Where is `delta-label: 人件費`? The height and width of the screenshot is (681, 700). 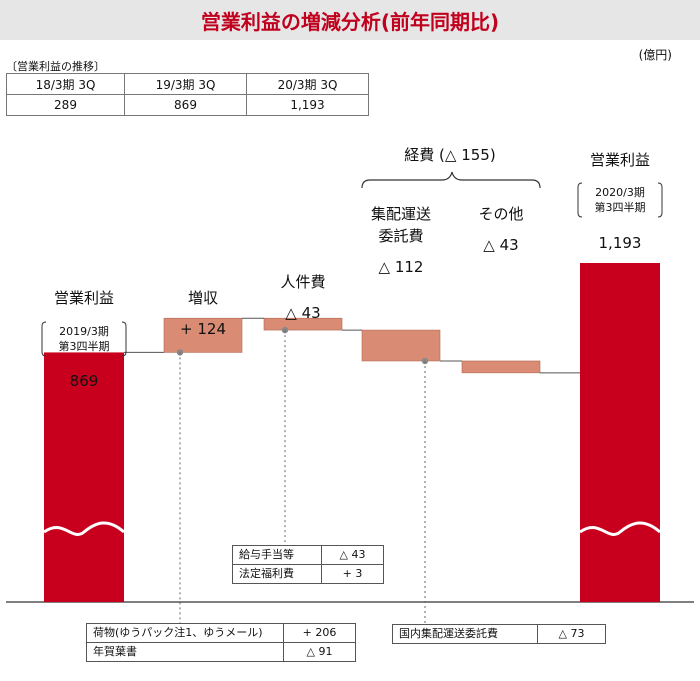
delta-label: 人件費 is located at coordinates (302, 282).